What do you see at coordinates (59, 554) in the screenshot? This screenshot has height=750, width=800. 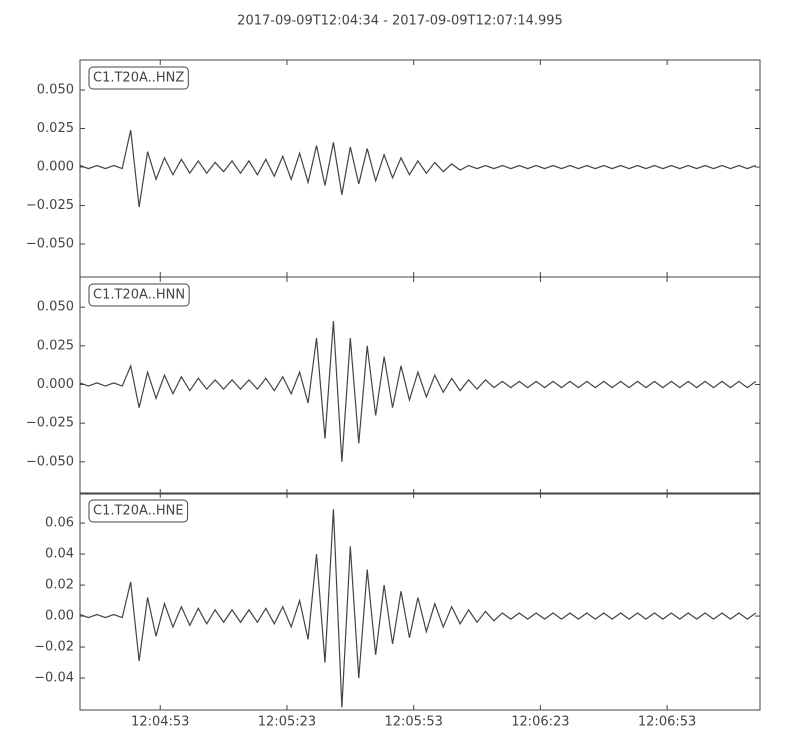 I see `y-tick-label: 0.04` at bounding box center [59, 554].